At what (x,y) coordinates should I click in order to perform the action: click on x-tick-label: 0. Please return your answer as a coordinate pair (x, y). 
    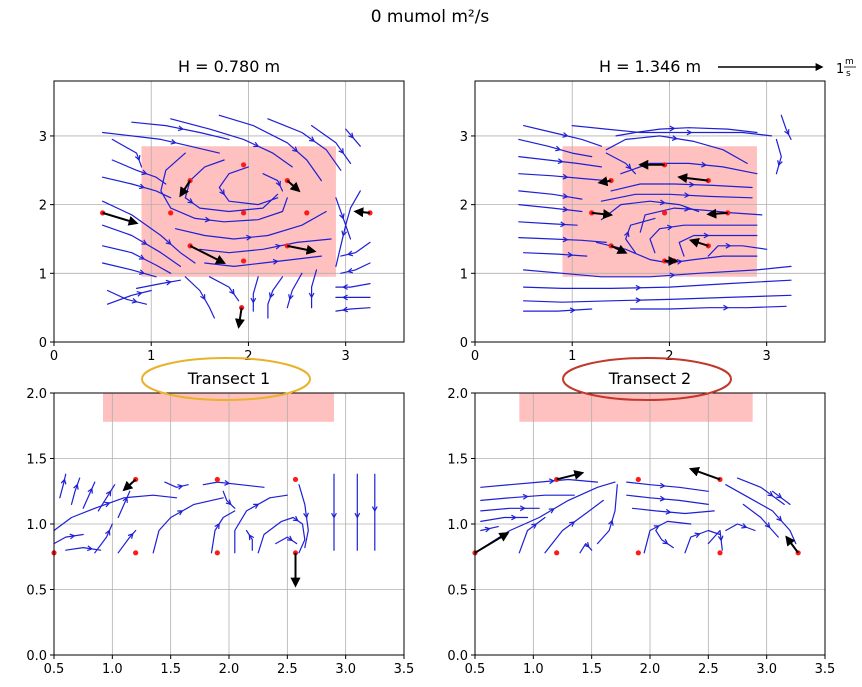
    Looking at the image, I should click on (54, 356).